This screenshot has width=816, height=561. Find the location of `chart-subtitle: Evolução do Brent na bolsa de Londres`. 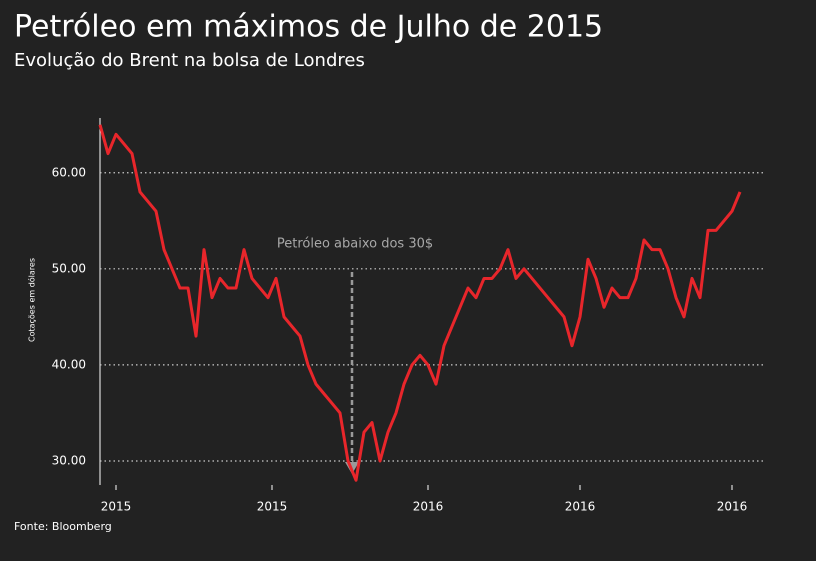

chart-subtitle: Evolução do Brent na bolsa de Londres is located at coordinates (189, 60).